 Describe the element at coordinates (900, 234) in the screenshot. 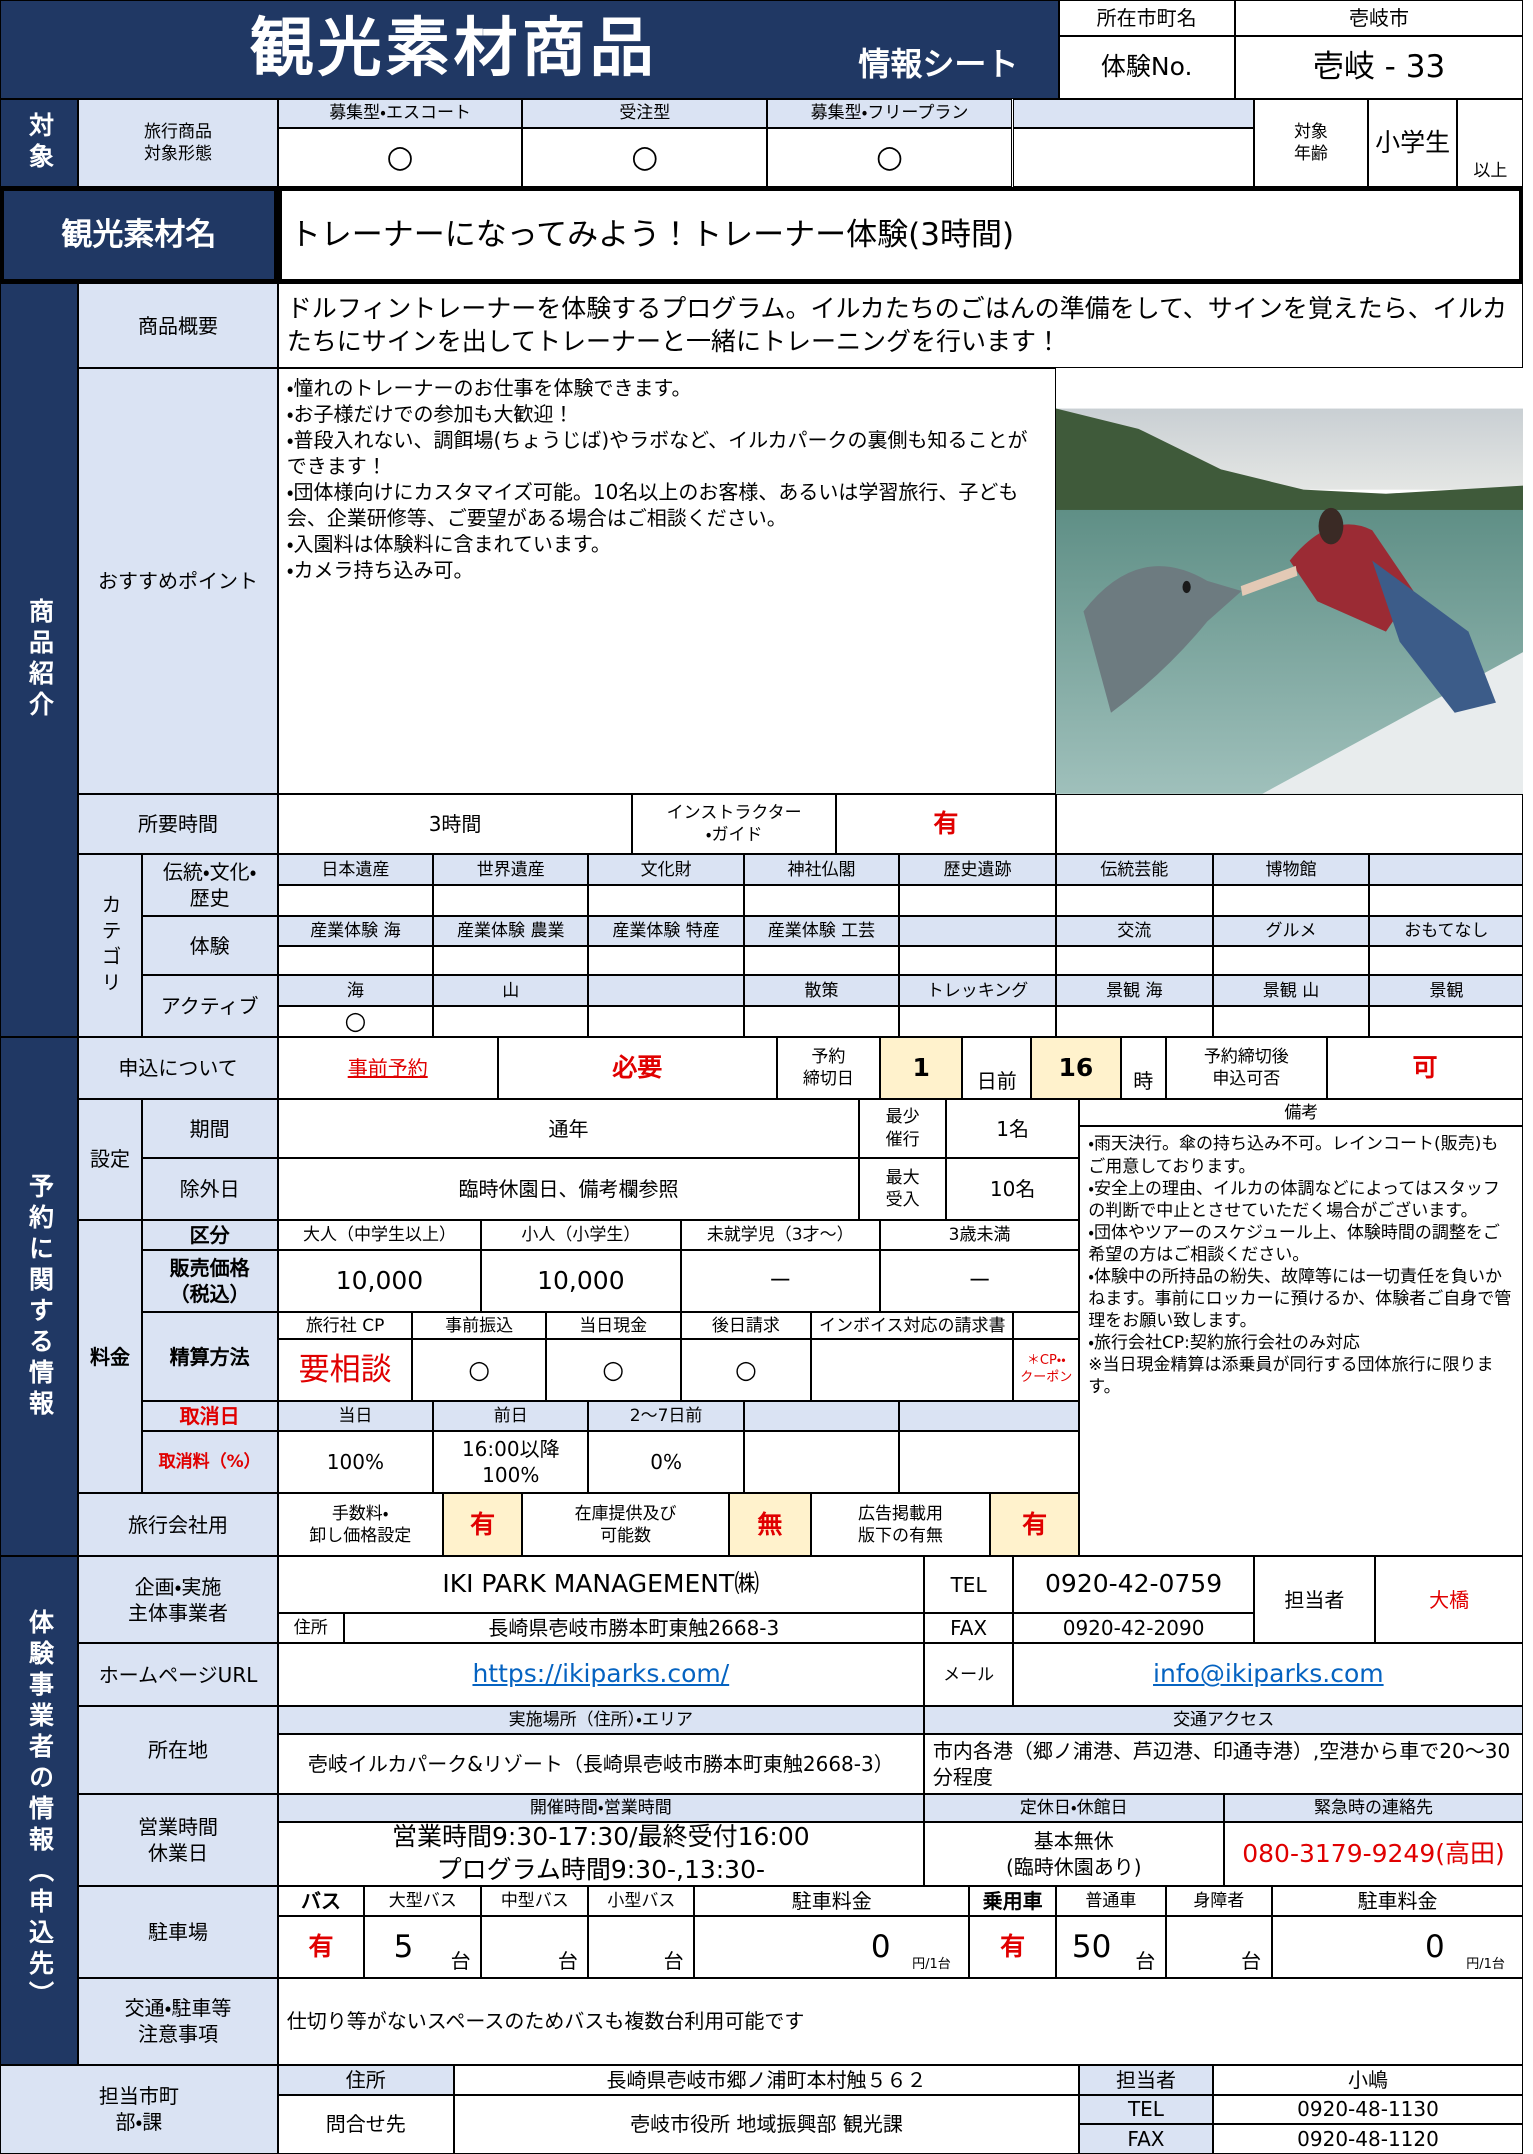

I see `name: トレーナーになってみよう！トレーナー体験(3時間)` at that location.